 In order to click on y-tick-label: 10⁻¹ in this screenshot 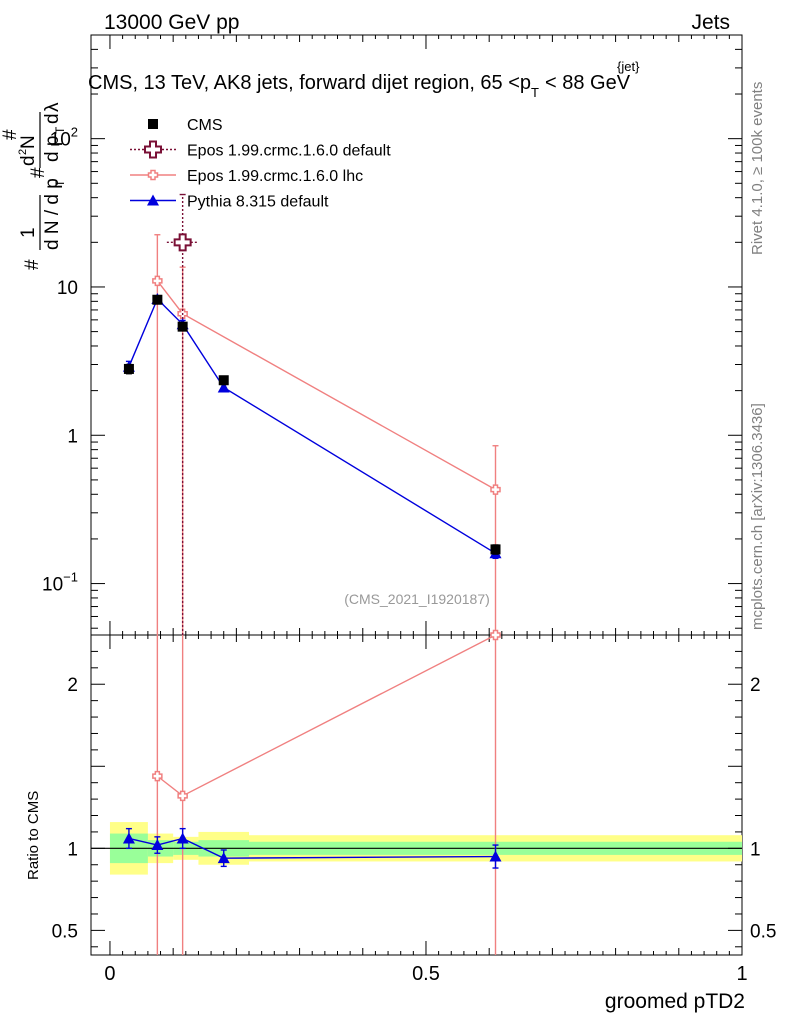, I will do `click(60, 583)`.